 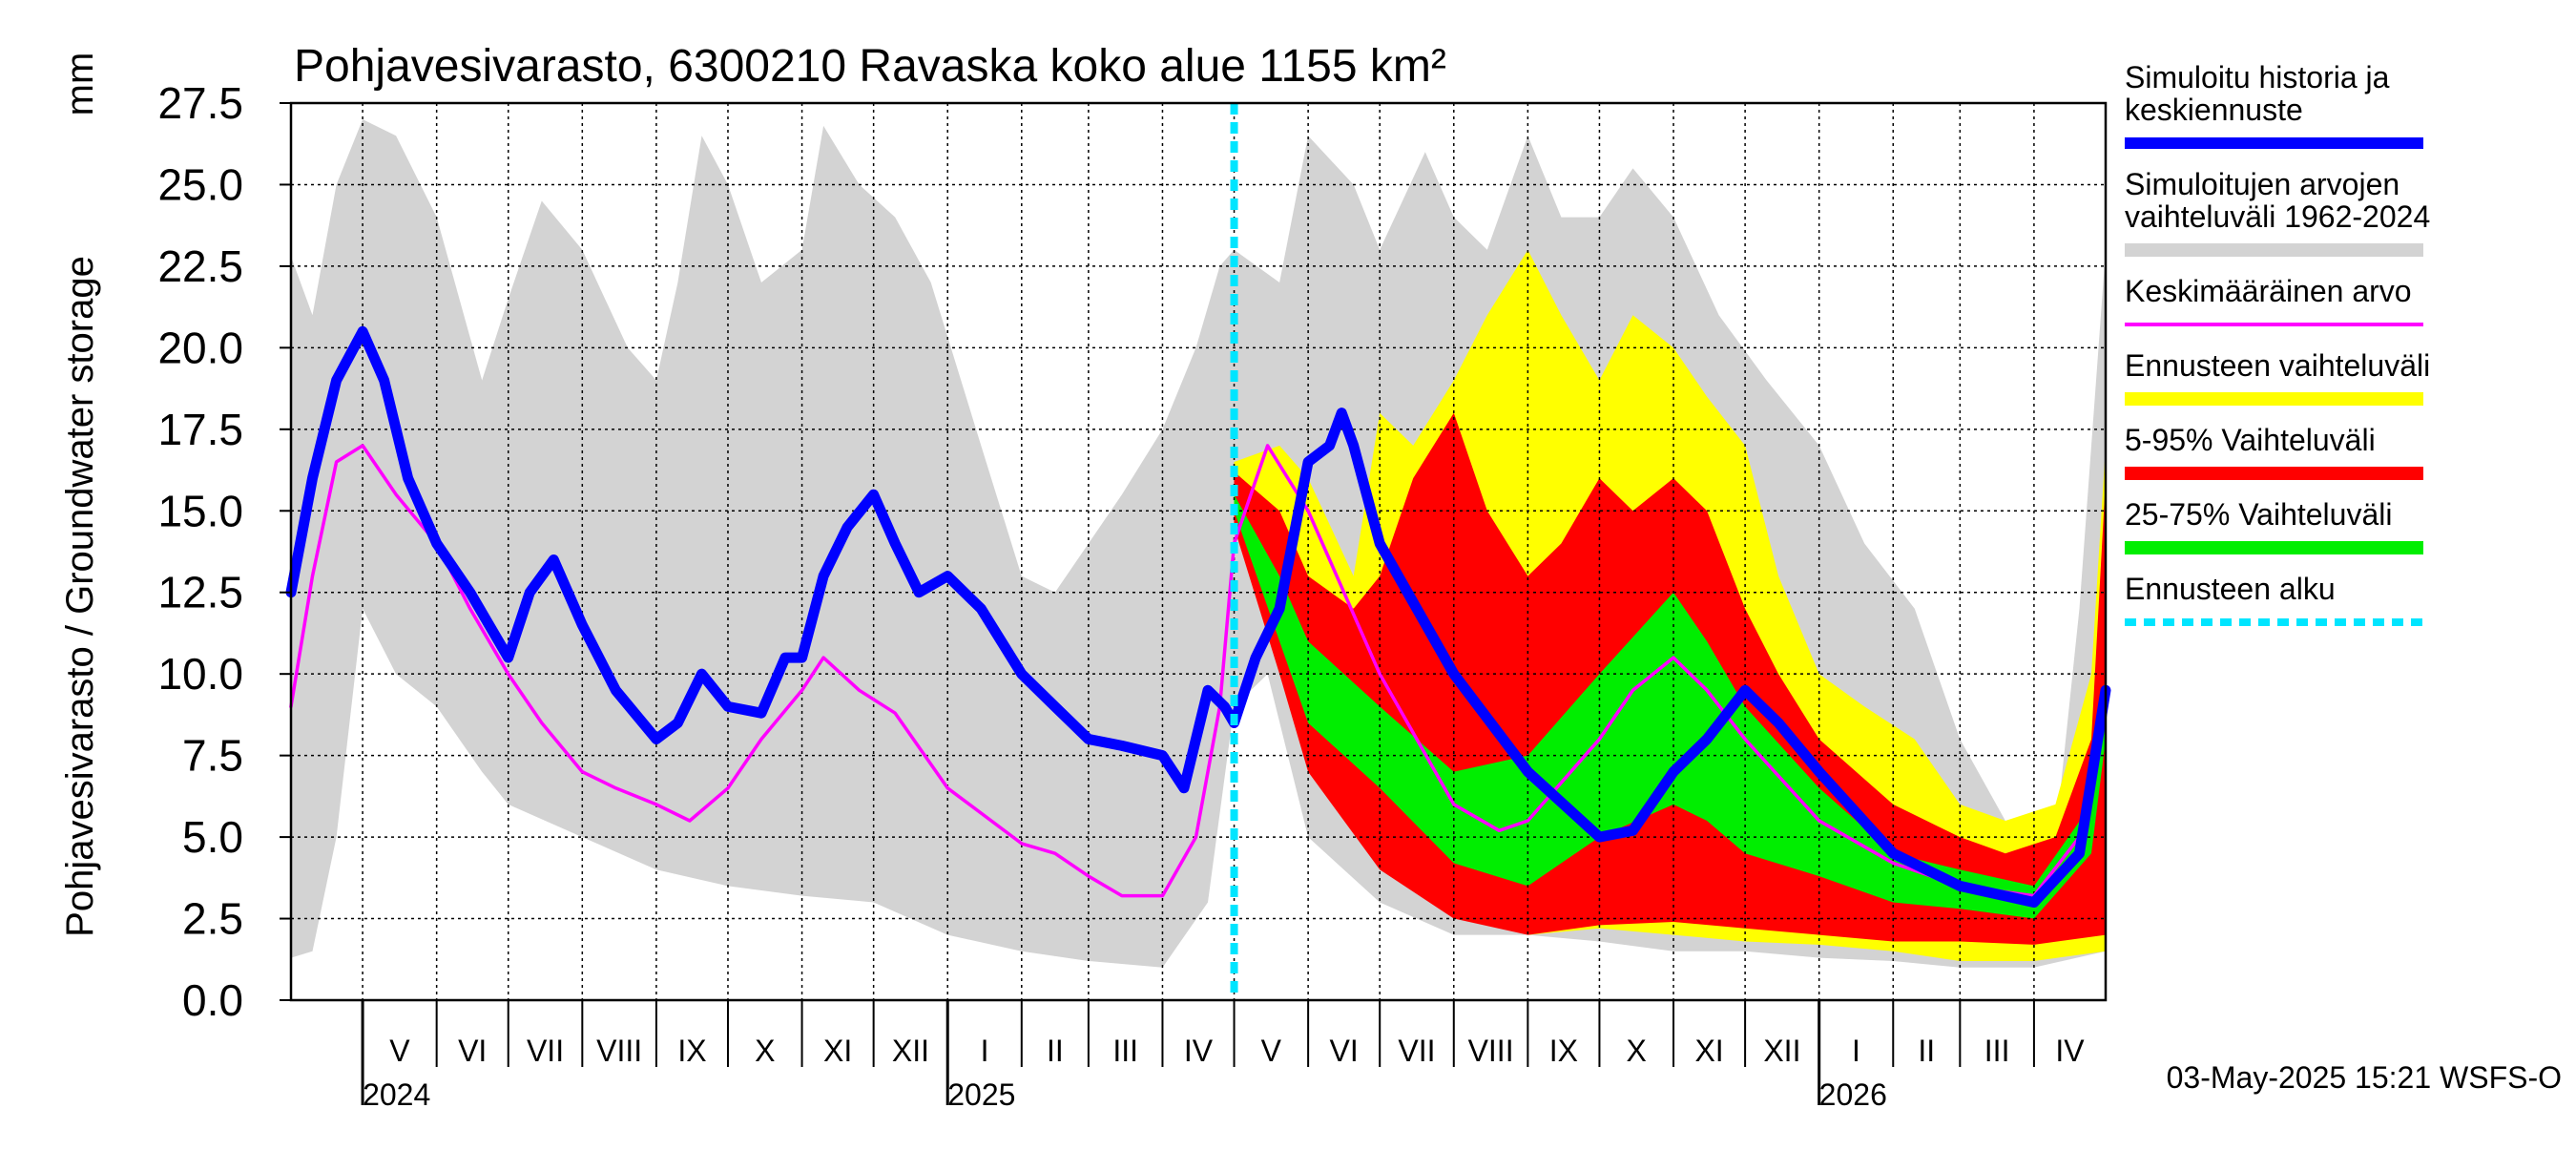 I want to click on legend-label: keskiennuste, so click(x=2214, y=110).